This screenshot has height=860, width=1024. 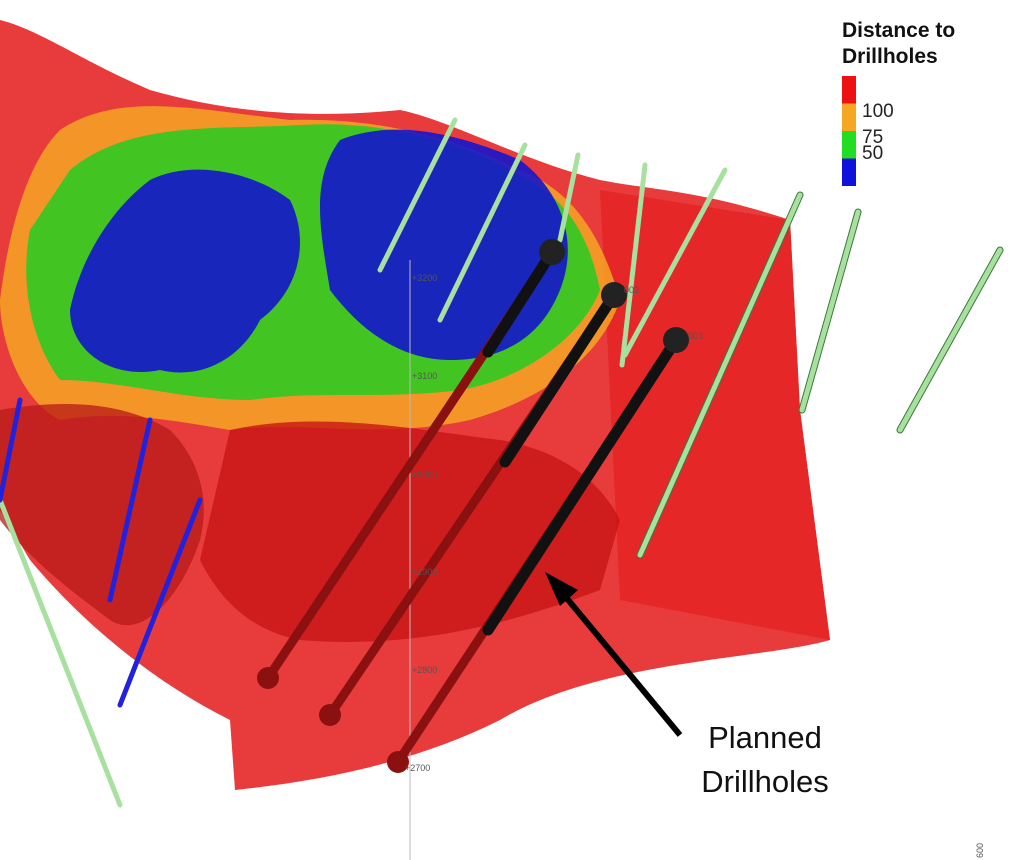 I want to click on annotation-arrow, so click(x=620, y=662).